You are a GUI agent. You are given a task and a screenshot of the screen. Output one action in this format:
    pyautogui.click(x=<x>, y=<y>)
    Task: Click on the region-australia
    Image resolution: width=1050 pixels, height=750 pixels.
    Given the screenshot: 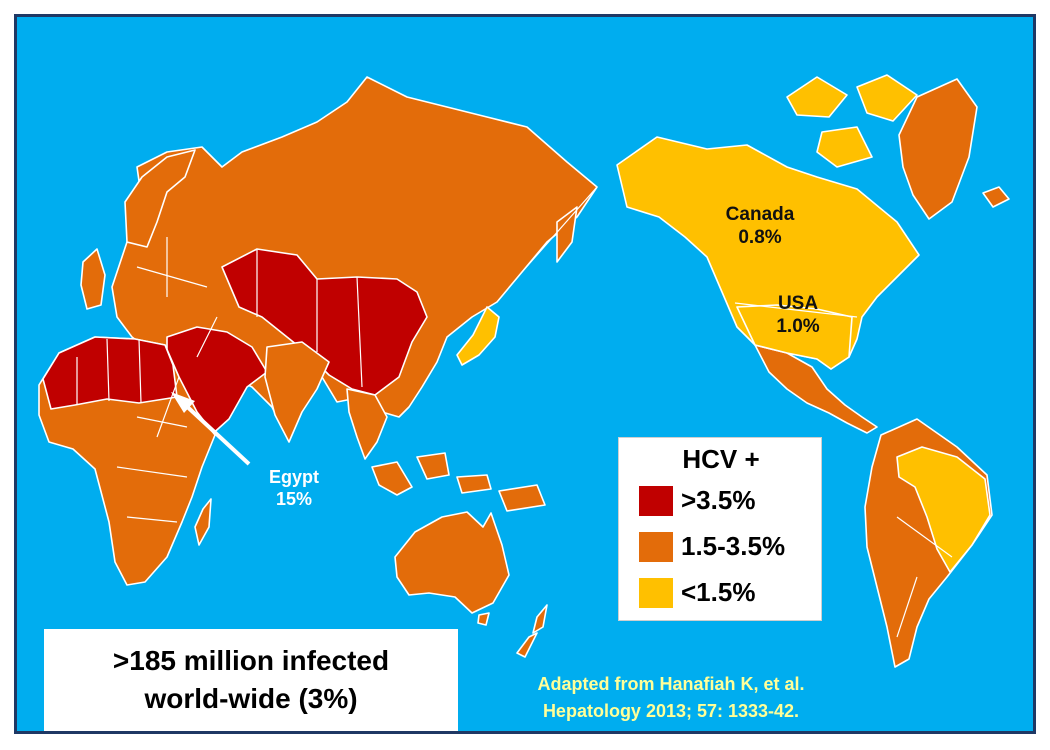 What is the action you would take?
    pyautogui.click(x=452, y=562)
    